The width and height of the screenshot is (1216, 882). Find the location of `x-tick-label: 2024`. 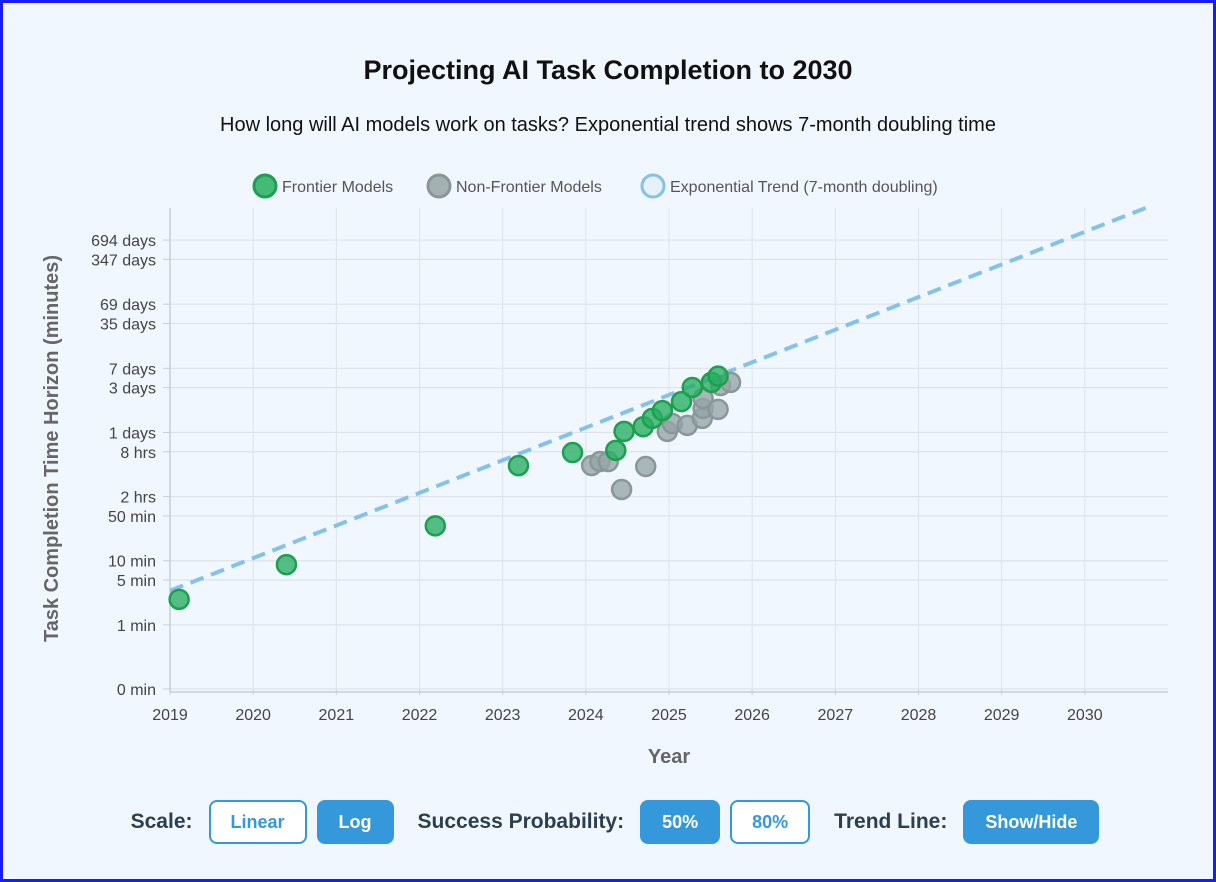

x-tick-label: 2024 is located at coordinates (586, 715).